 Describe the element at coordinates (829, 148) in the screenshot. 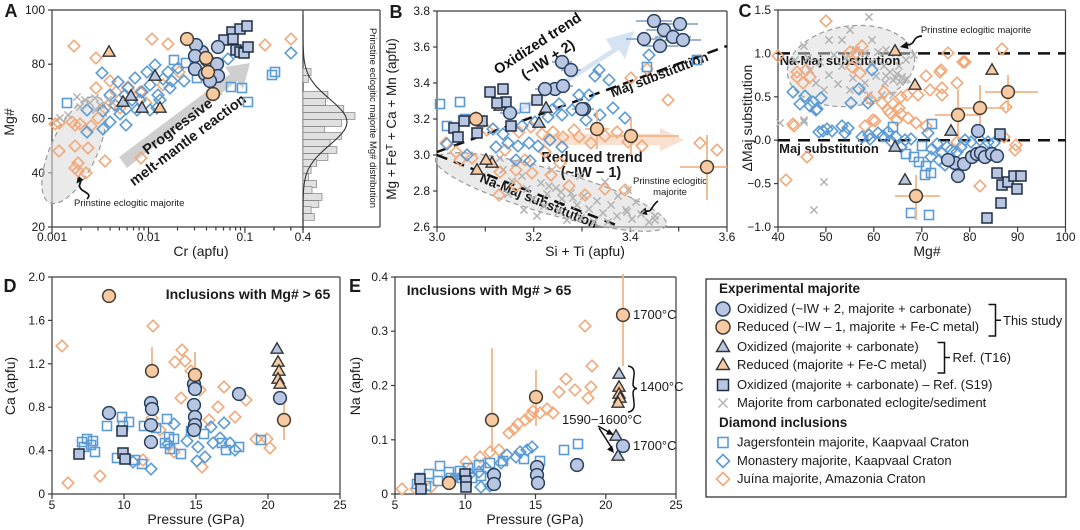

I see `svg-text: Maj substitution` at that location.